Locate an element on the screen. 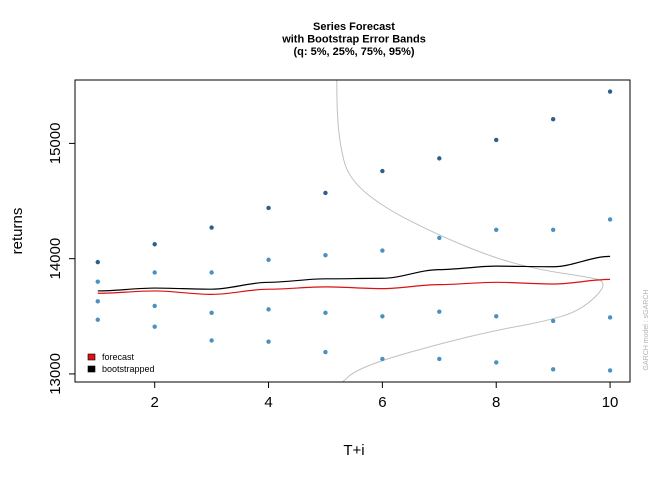  quantile-point-q2-t3 is located at coordinates (211, 272).